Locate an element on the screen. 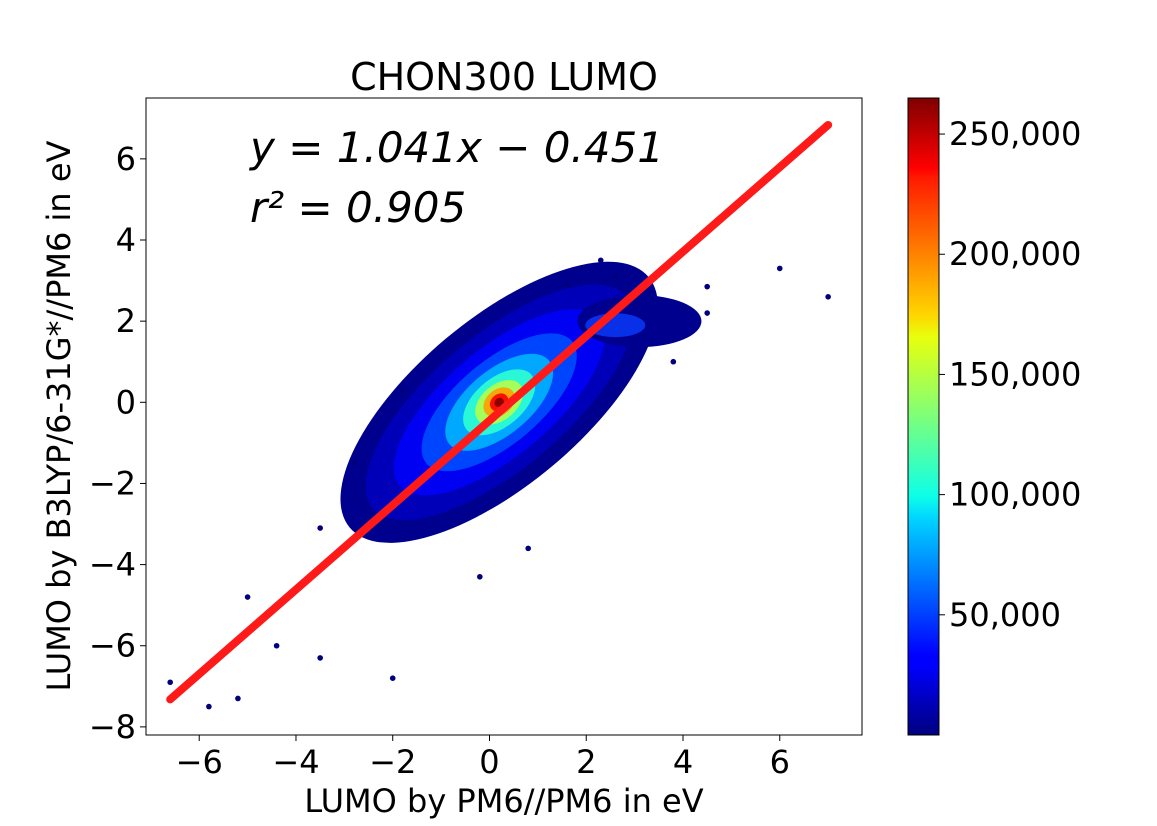 Image resolution: width=1157 pixels, height=826 pixels. x-tick-label: −4 is located at coordinates (295, 762).